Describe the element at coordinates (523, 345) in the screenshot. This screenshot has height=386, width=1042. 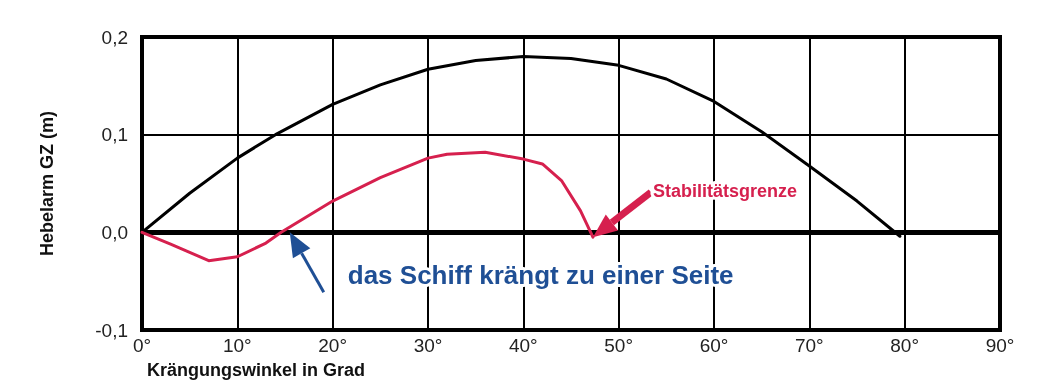
I see `x-tick-label: 40°` at that location.